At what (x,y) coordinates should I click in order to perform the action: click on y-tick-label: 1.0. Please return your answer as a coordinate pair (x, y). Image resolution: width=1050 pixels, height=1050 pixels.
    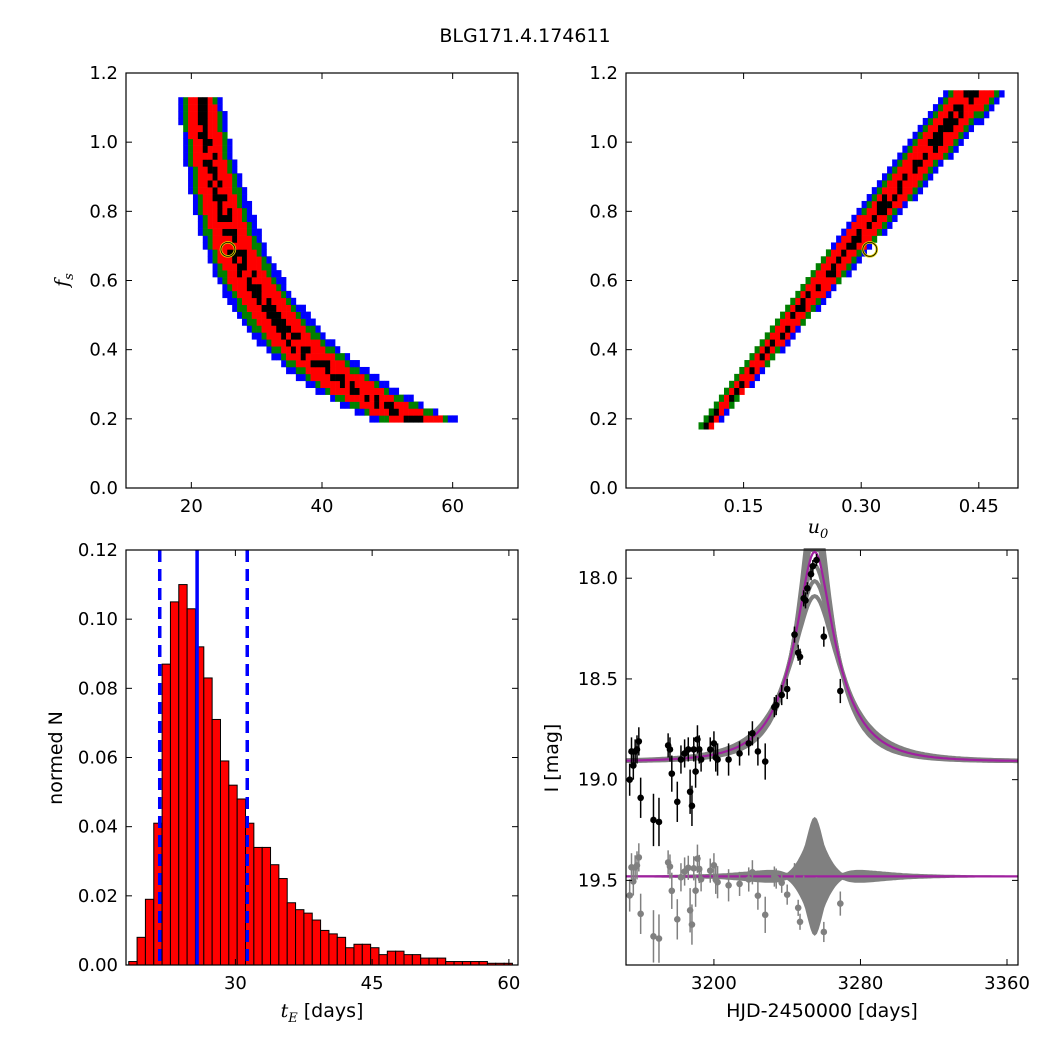
    Looking at the image, I should click on (103, 142).